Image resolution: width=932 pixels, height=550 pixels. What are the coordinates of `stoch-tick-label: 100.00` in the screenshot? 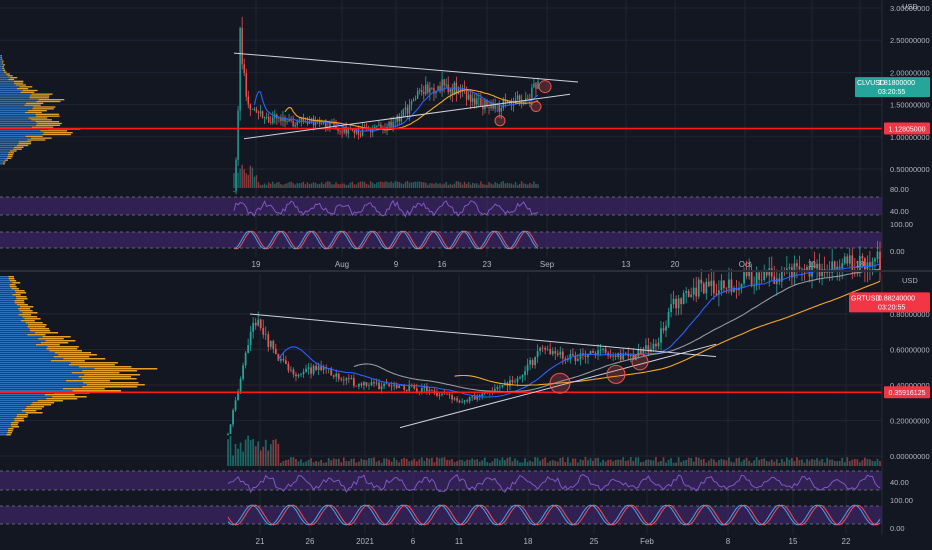 It's located at (901, 500).